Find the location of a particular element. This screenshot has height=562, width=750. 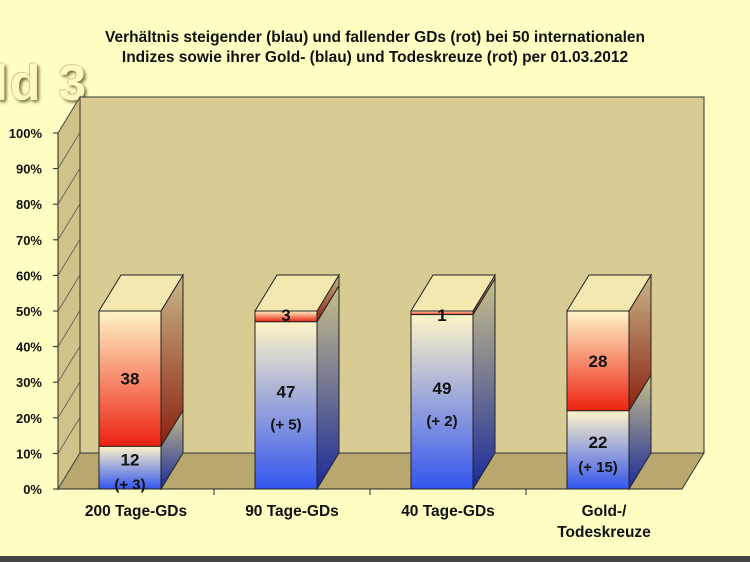

y-tick-label: 80% is located at coordinates (29, 204).